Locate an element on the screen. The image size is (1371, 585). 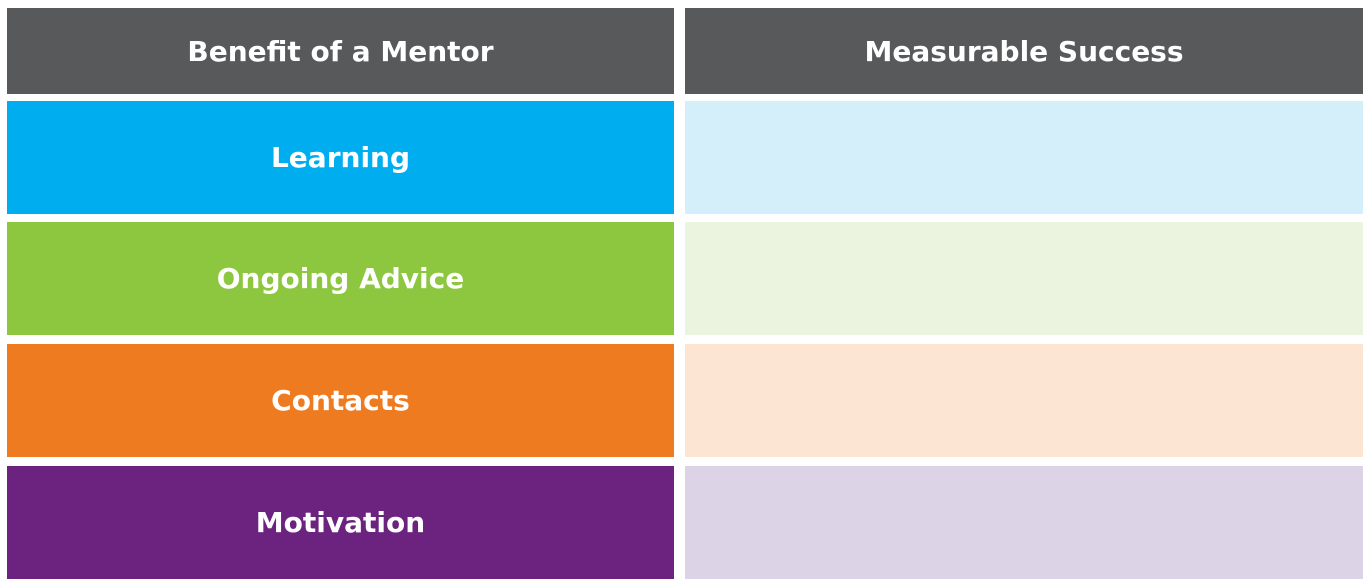
header-cell: Benefit of a Mentor is located at coordinates (340, 51).